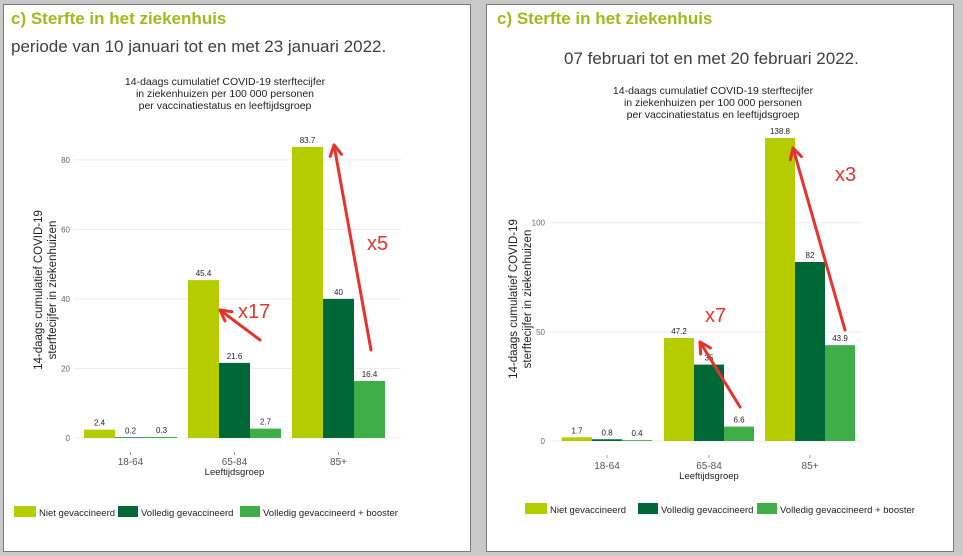 The width and height of the screenshot is (963, 556). Describe the element at coordinates (308, 140) in the screenshot. I see `data-label: 83.7` at that location.